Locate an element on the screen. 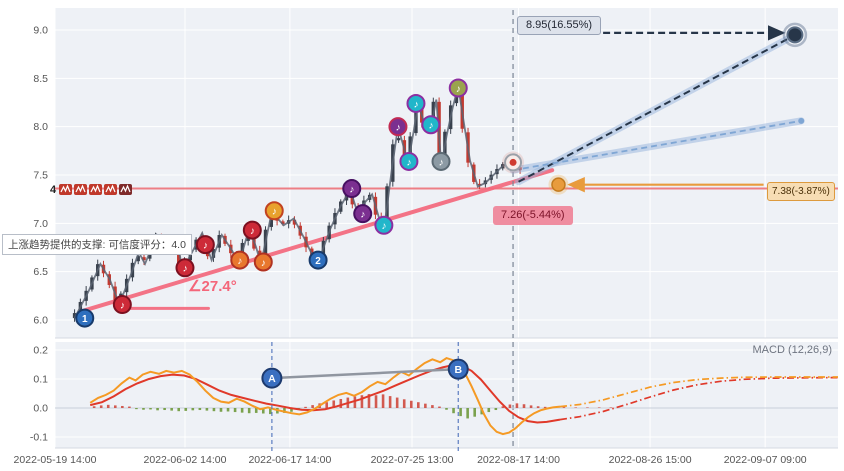 The image size is (844, 471). svg-text: 7.0 is located at coordinates (40, 224).